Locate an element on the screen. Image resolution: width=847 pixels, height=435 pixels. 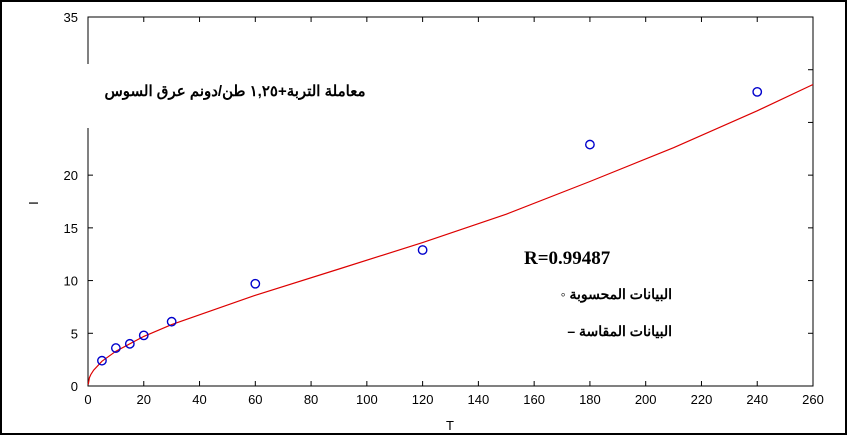
chart-title: معاملة التربة+١,٢٥ طن/دونم عرق السوس is located at coordinates (235, 91).